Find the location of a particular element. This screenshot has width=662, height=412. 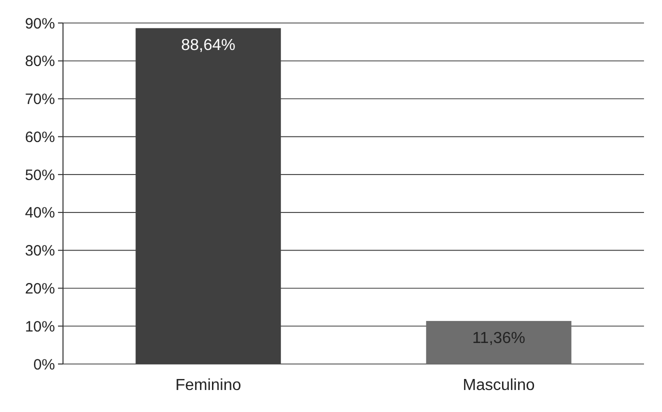

y-tick-label: 10% is located at coordinates (39, 327).